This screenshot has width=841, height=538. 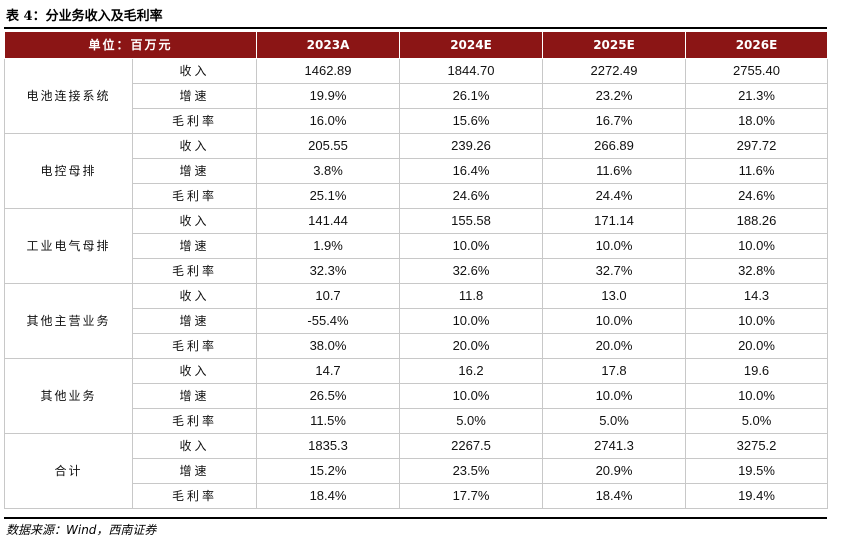 I want to click on value-cell: 18.0%, so click(x=757, y=121).